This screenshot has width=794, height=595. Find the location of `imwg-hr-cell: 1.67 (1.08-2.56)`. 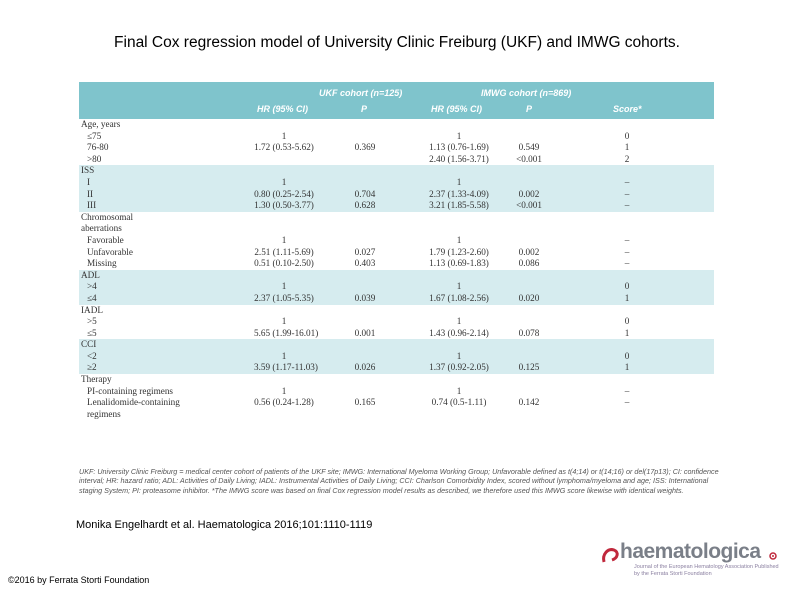

imwg-hr-cell: 1.67 (1.08-2.56) is located at coordinates (459, 297).